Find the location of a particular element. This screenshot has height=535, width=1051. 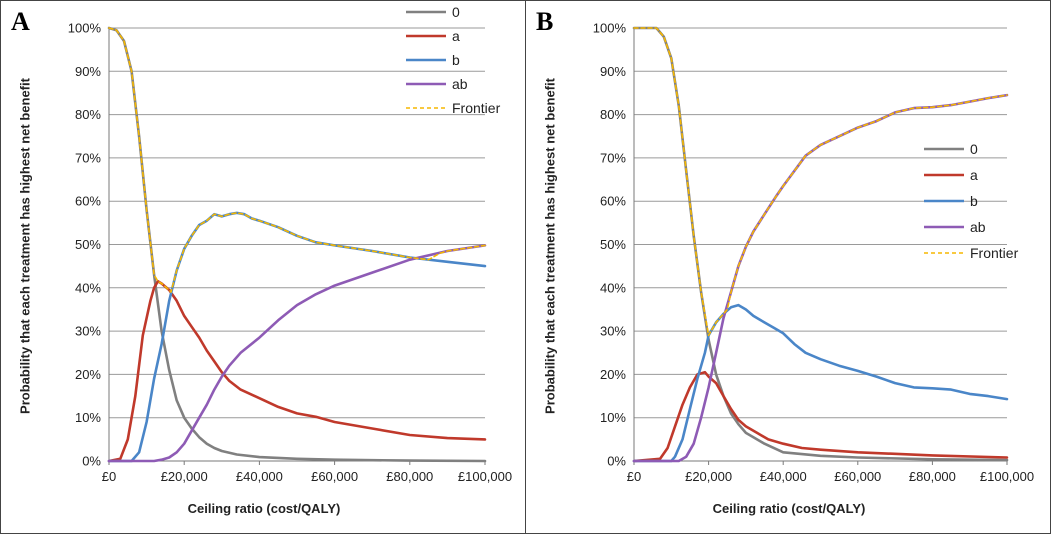

series-line-b is located at coordinates (820, 383).